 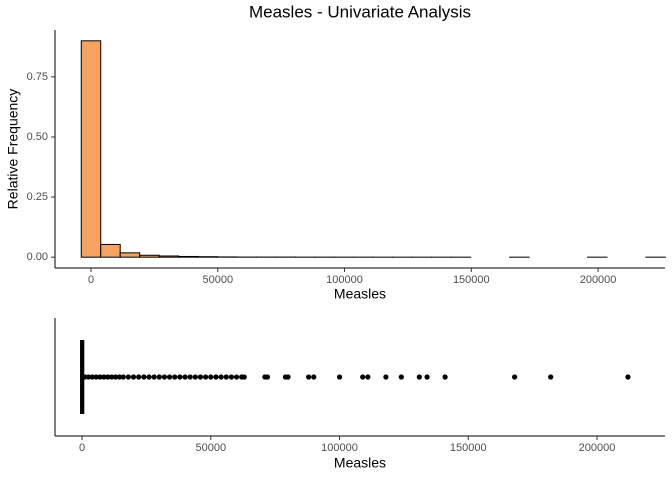 I want to click on y-axis-title: Relative Frequency, so click(x=13, y=149).